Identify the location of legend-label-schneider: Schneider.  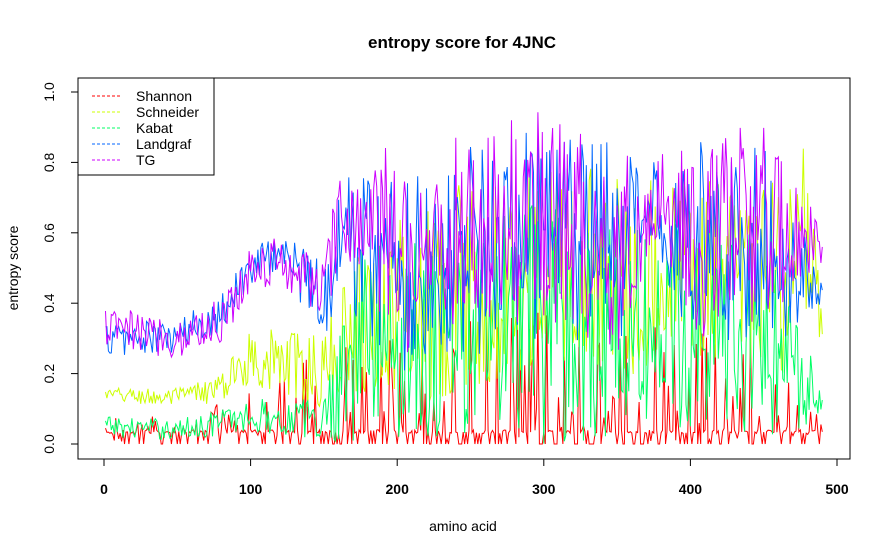
(167, 112).